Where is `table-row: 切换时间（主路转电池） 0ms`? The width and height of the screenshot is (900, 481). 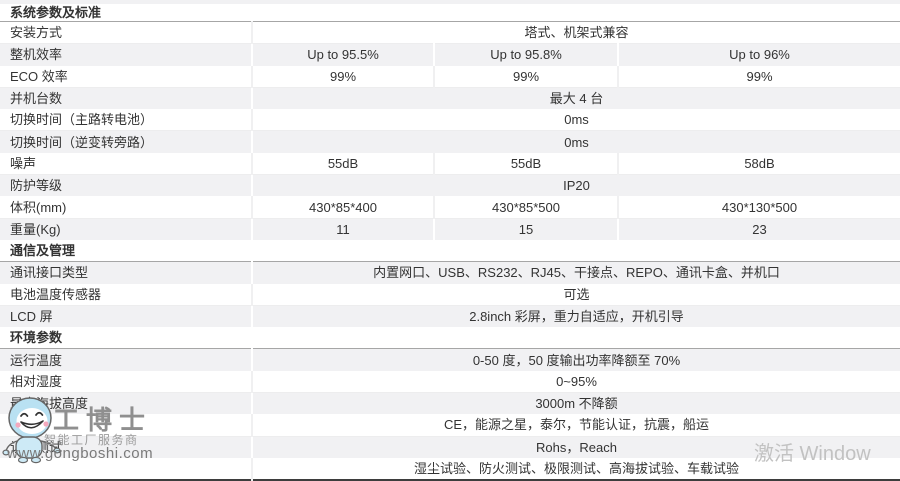
table-row: 切换时间（主路转电池） 0ms is located at coordinates (450, 120).